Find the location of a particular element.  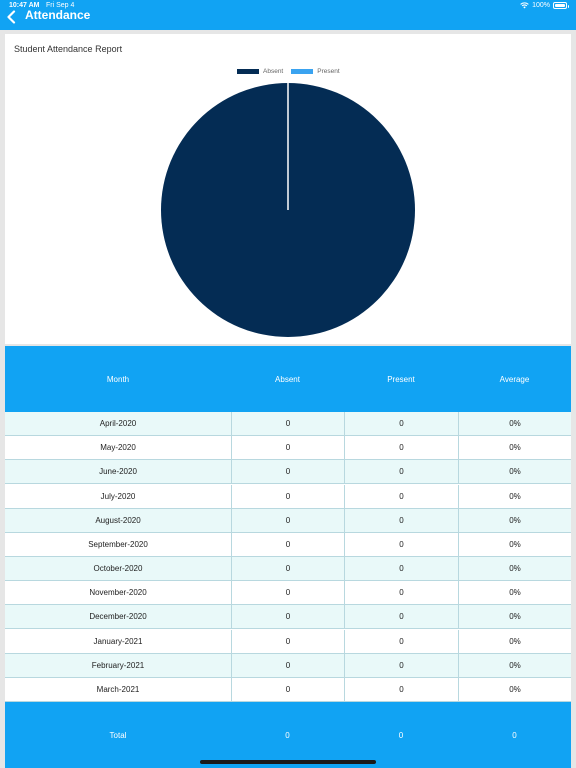

legend-item-absent: Absent is located at coordinates (260, 71).